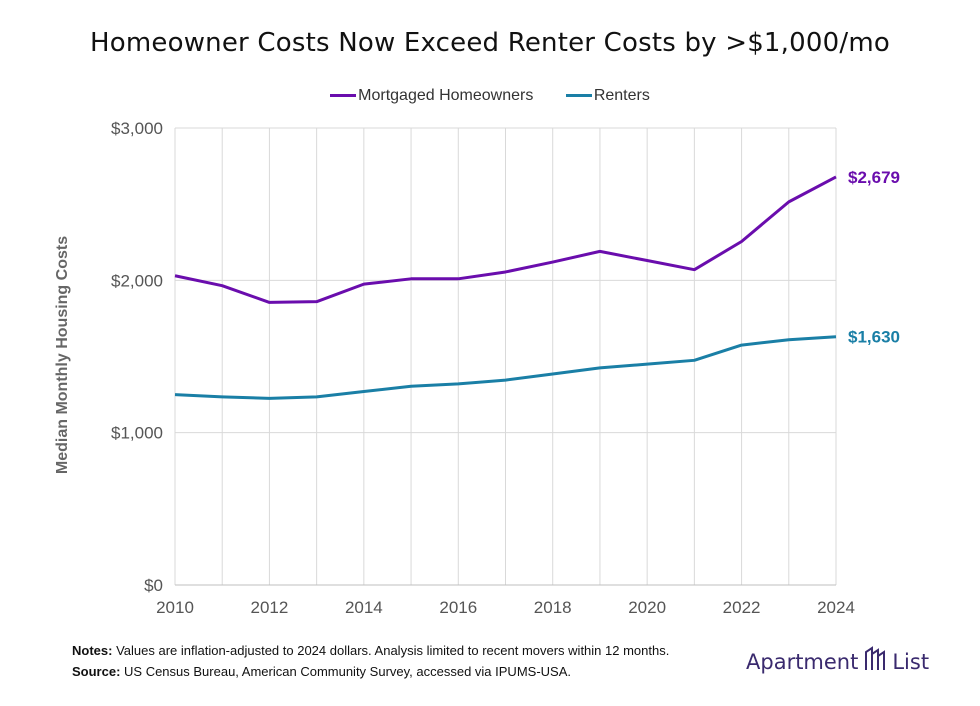 This screenshot has width=980, height=706. Describe the element at coordinates (874, 257) in the screenshot. I see `end-labels: $2,679 $1,630` at that location.